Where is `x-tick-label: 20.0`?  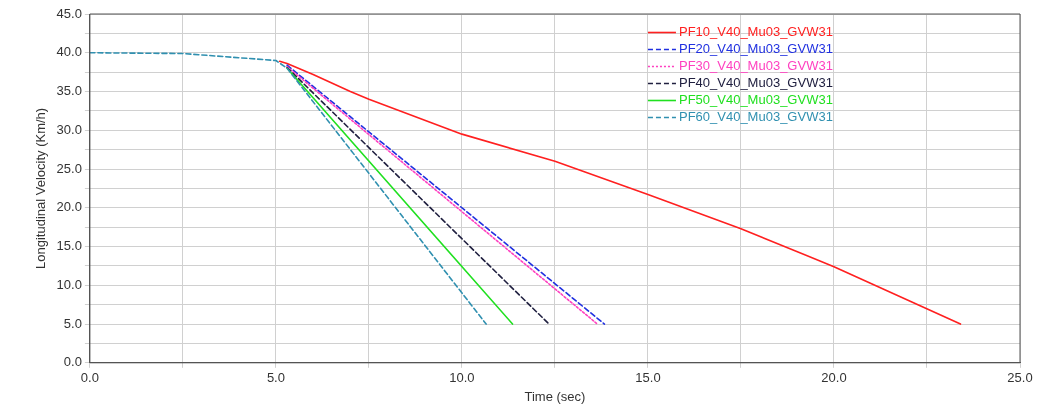 x-tick-label: 20.0 is located at coordinates (834, 378).